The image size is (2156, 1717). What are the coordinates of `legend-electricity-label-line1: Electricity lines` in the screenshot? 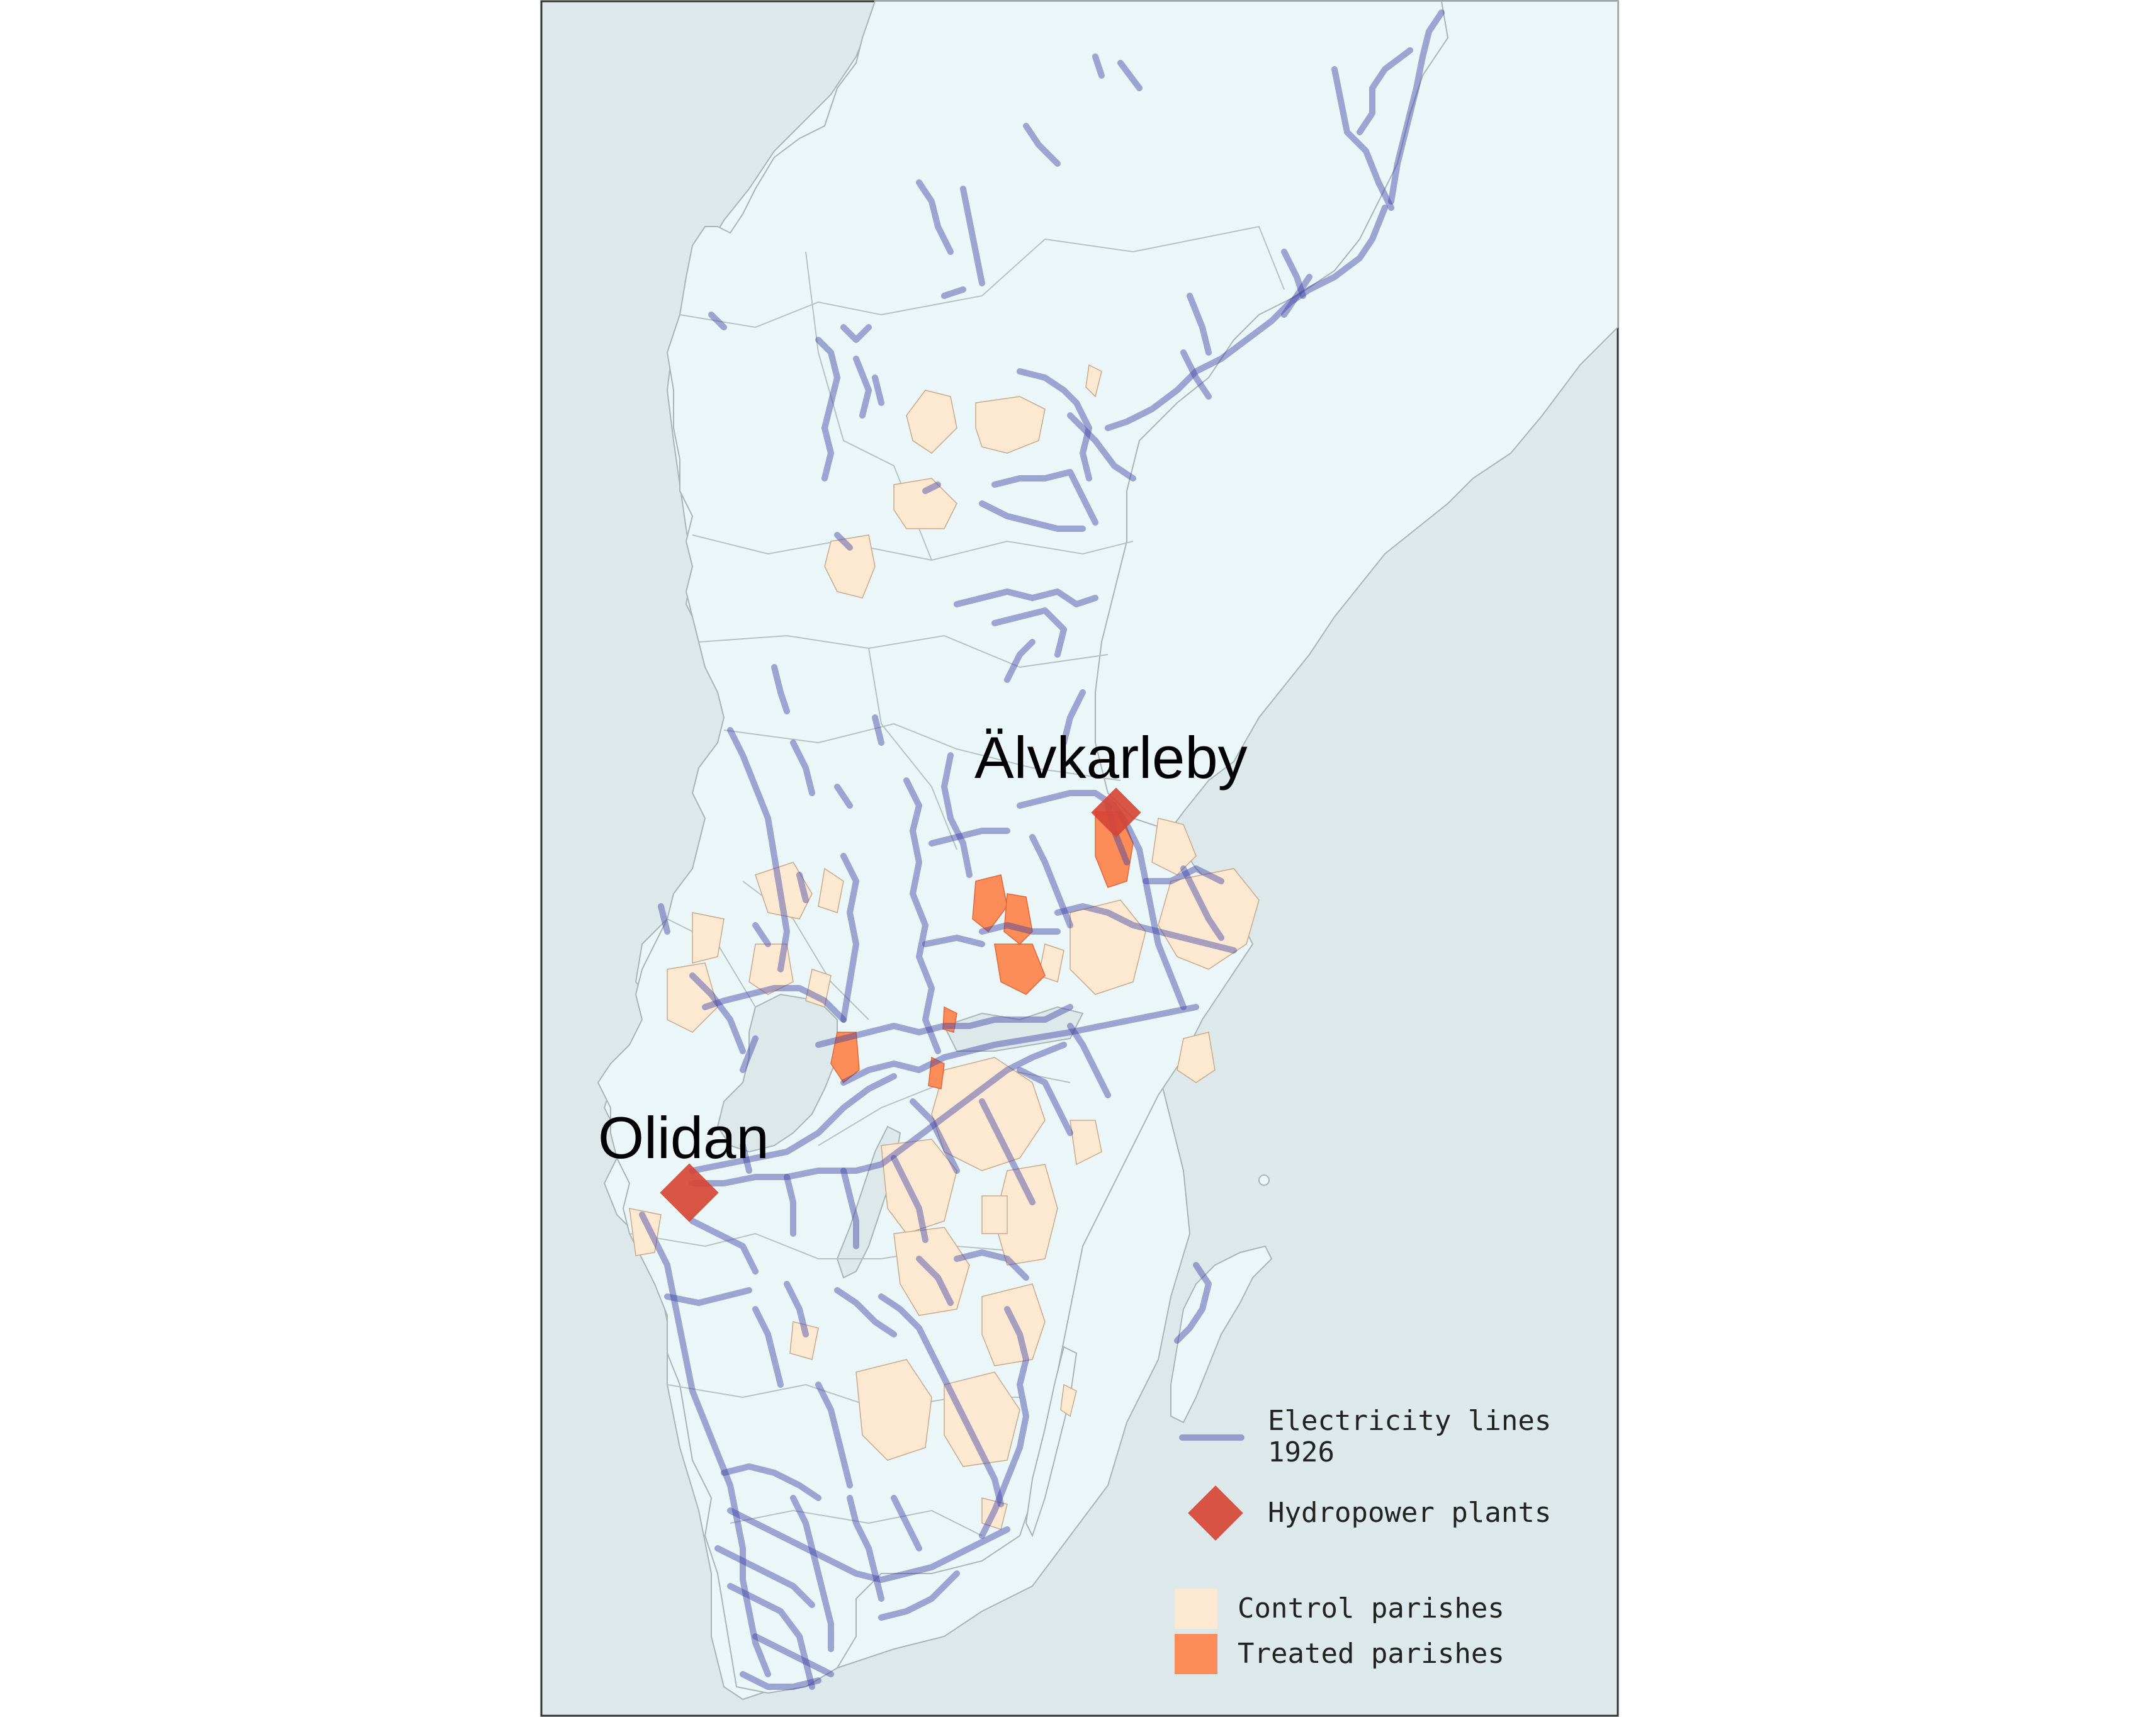 It's located at (1409, 1421).